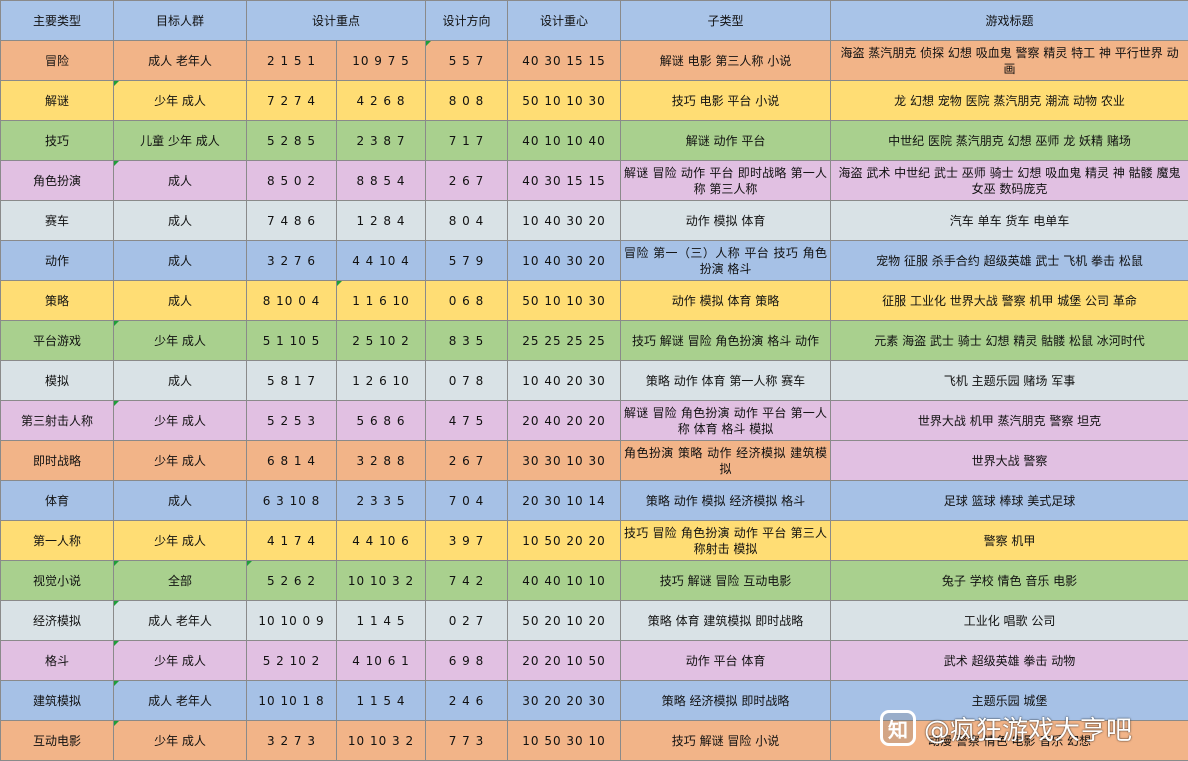 The image size is (1188, 761). I want to click on focus-a-cell: 5 2 6 2, so click(291, 580).